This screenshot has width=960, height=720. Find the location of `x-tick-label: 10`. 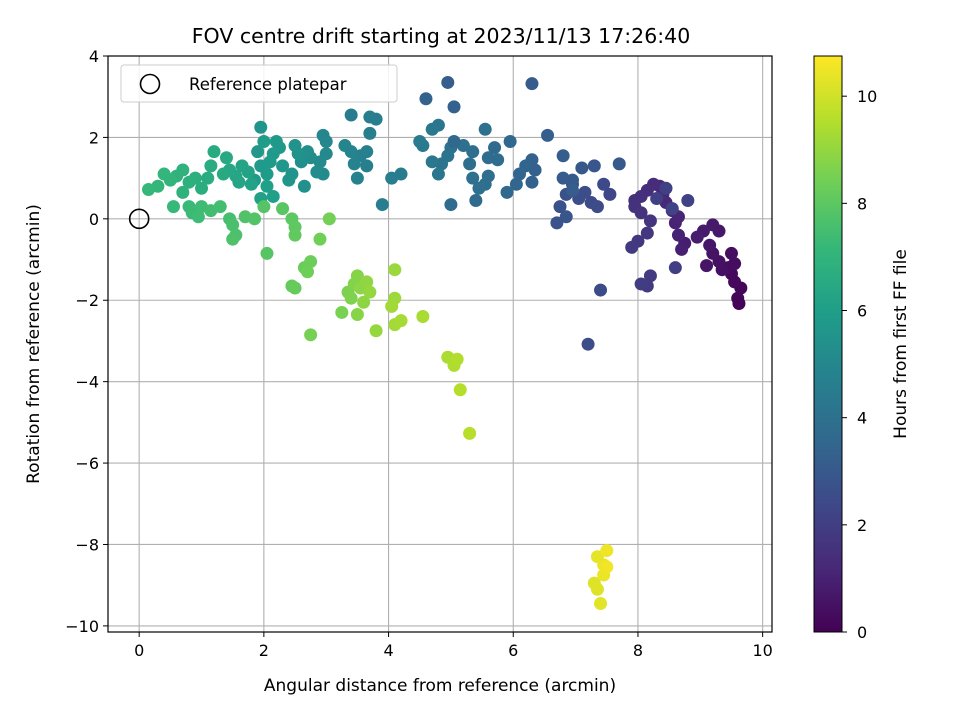

x-tick-label: 10 is located at coordinates (762, 650).